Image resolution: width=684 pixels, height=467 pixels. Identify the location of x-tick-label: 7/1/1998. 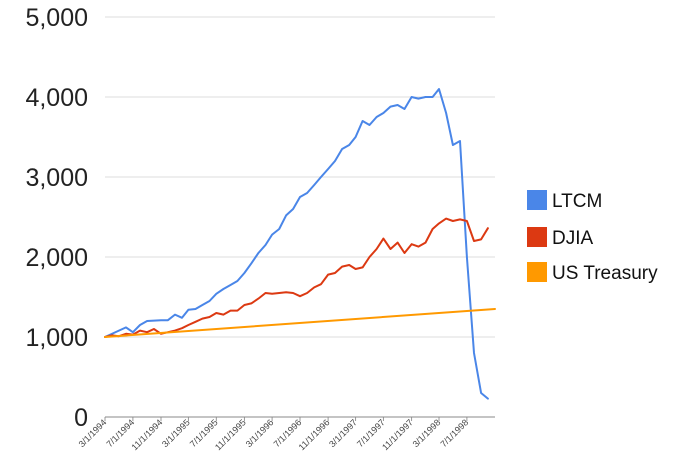
(454, 433).